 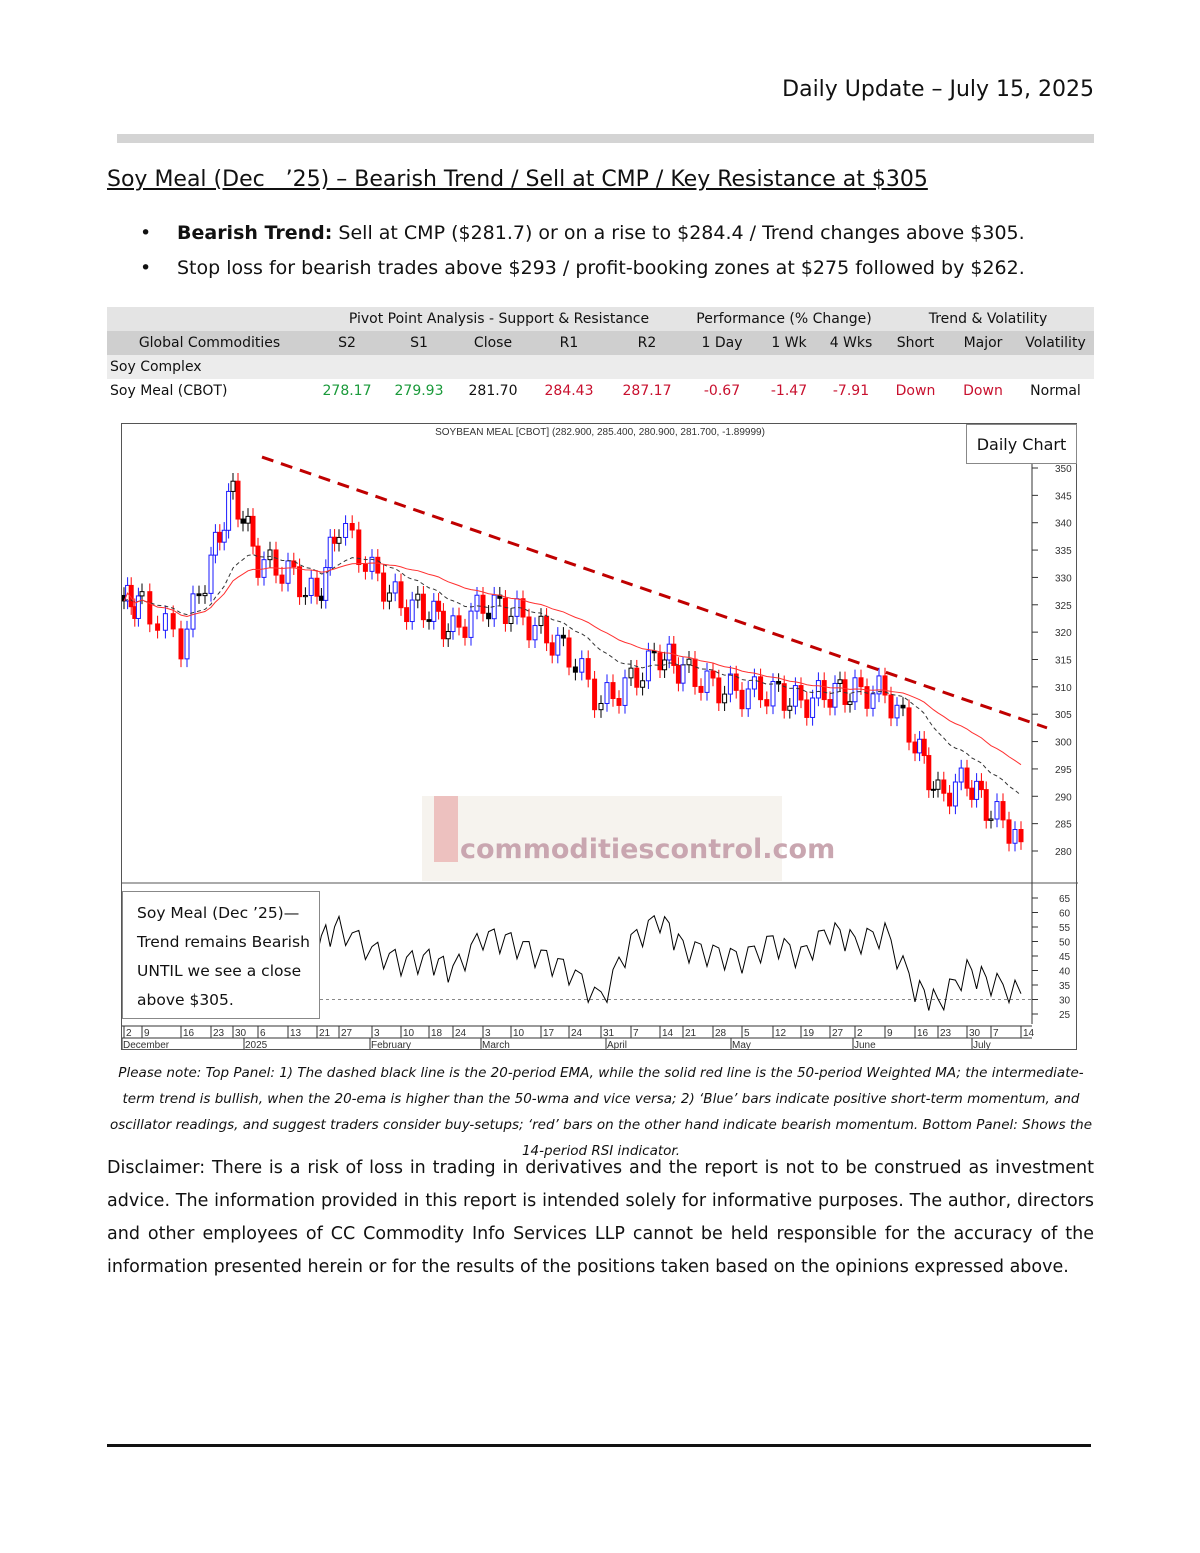 What do you see at coordinates (347, 391) in the screenshot?
I see `table-cell: 278.17` at bounding box center [347, 391].